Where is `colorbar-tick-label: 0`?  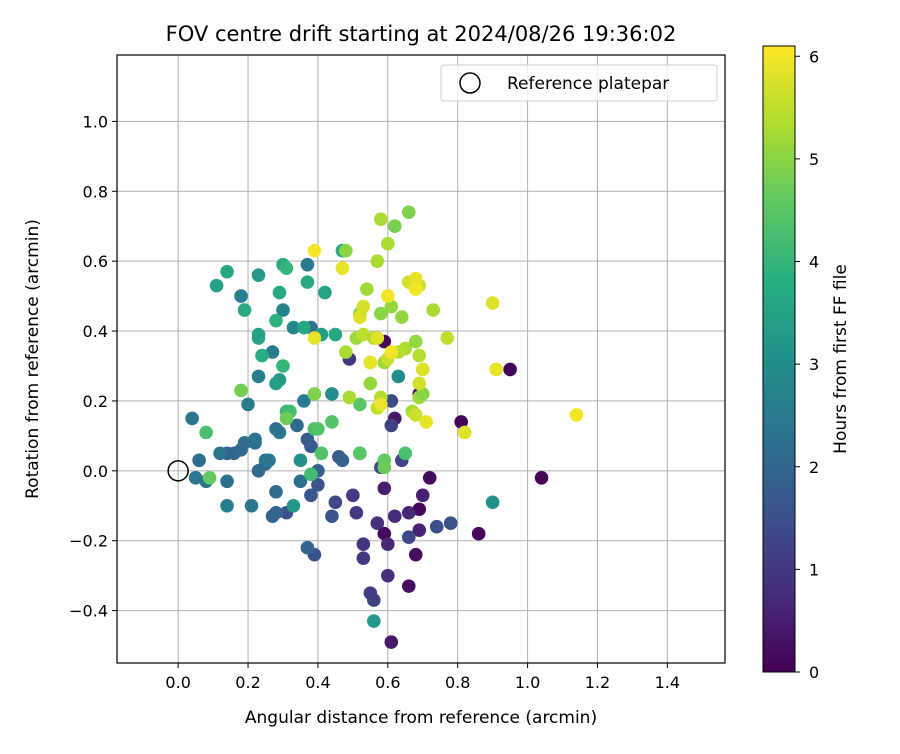
colorbar-tick-label: 0 is located at coordinates (814, 672).